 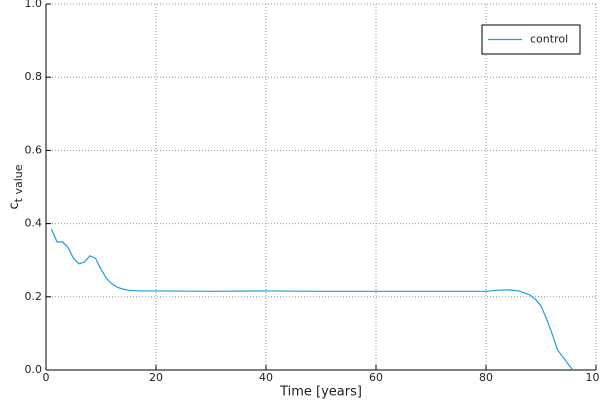 I want to click on y-axis-label: ct value, so click(x=16, y=186).